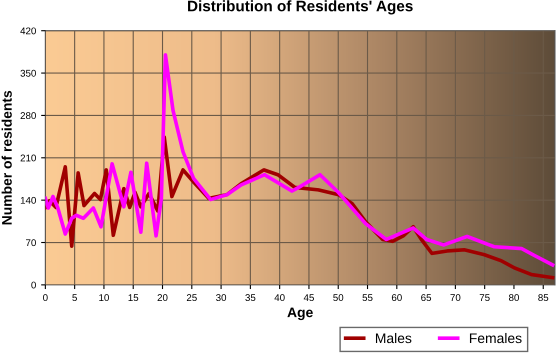 This screenshot has height=353, width=560. Describe the element at coordinates (28, 158) in the screenshot. I see `y-tick-label: 210` at that location.